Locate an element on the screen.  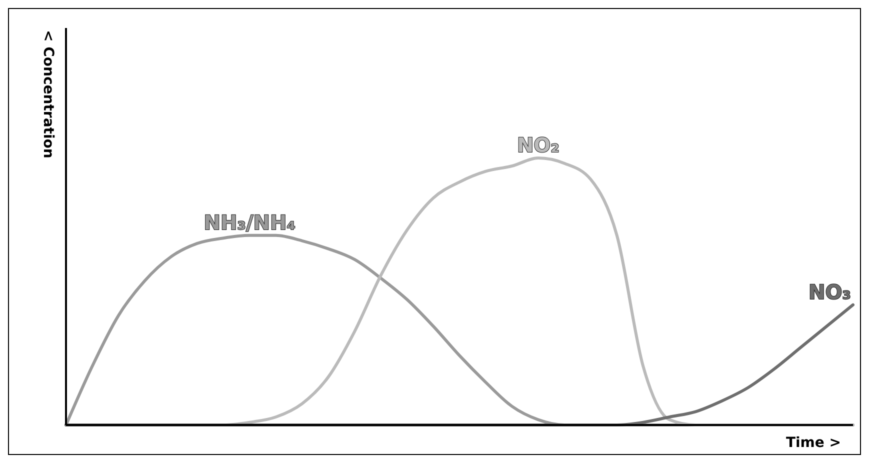
series-label: NH₃/NH₄ is located at coordinates (250, 222).